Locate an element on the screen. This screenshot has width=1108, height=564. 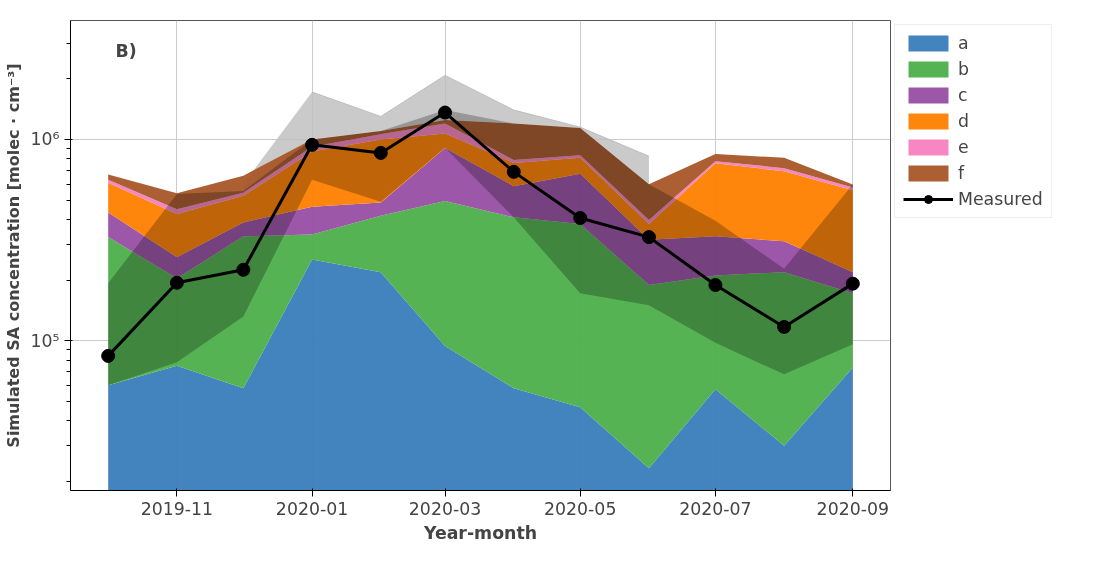
x-tick-label: 2020-01 is located at coordinates (312, 508).